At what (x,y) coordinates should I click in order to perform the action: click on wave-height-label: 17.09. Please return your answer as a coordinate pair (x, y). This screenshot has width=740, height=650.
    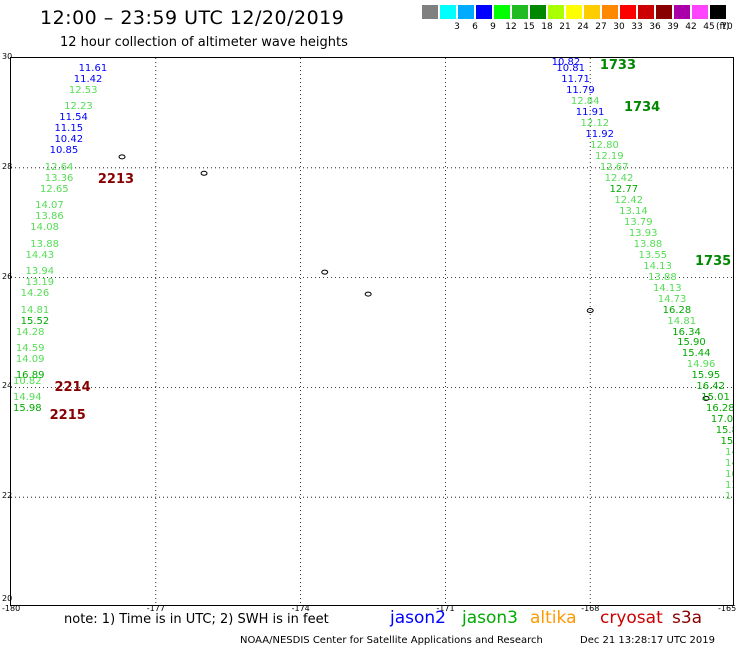
    Looking at the image, I should click on (722, 420).